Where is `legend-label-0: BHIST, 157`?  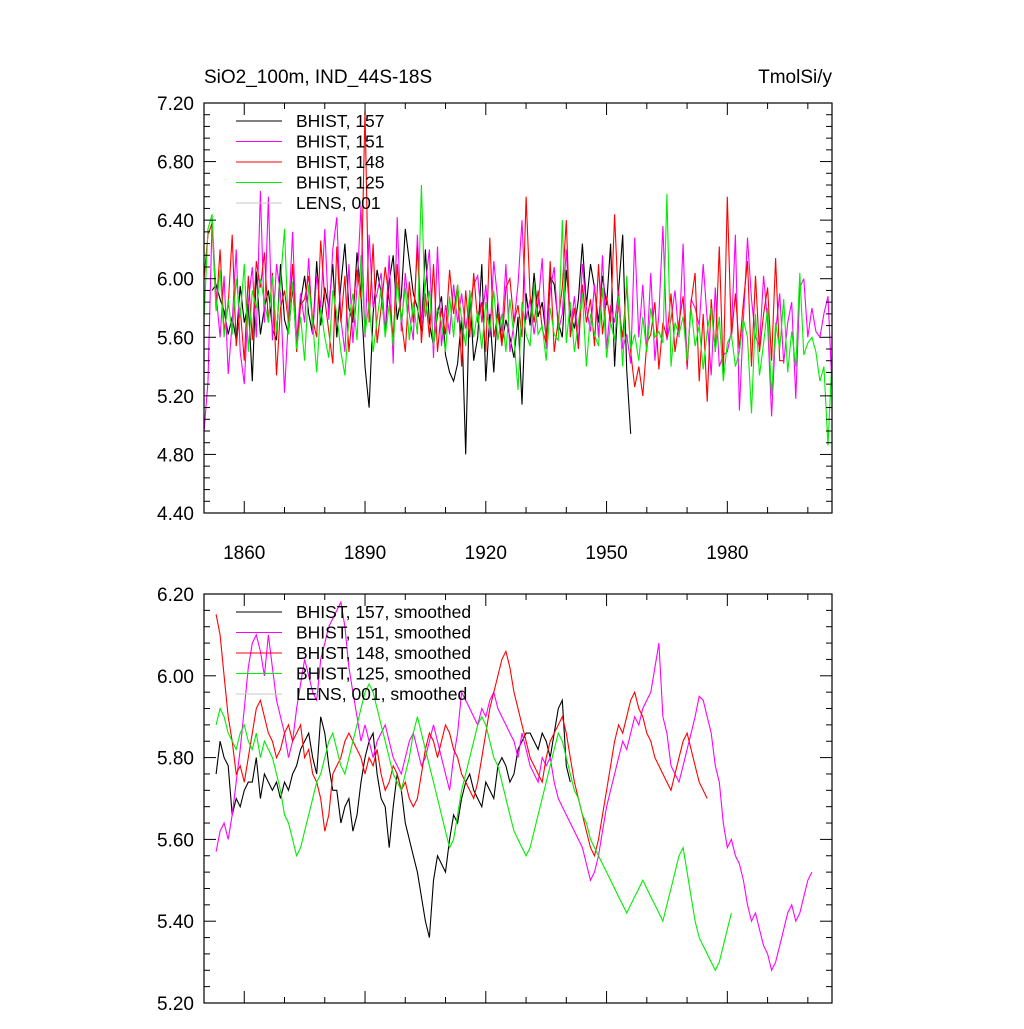
legend-label-0: BHIST, 157 is located at coordinates (340, 121).